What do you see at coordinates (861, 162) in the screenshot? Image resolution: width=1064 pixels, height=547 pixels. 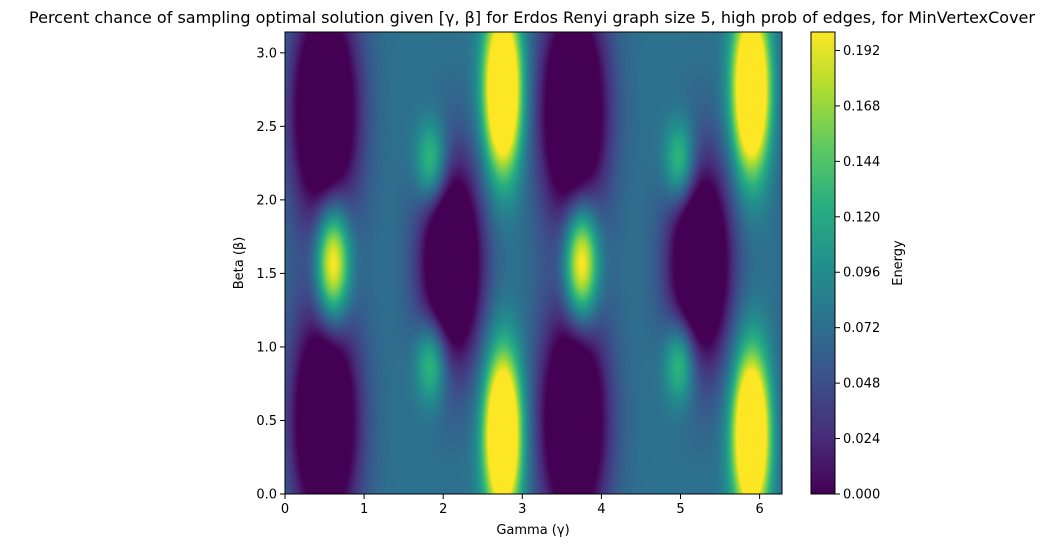 I see `colorbar-tick-label: 0.144` at bounding box center [861, 162].